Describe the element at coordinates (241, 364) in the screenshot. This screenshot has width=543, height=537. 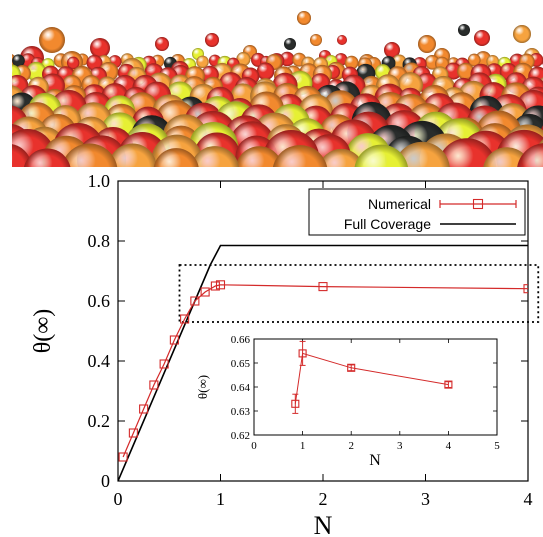
I see `inset-y-tick-label: 0.65` at that location.